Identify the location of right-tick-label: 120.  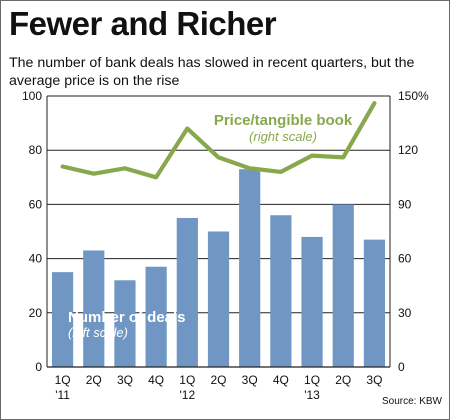
(408, 150).